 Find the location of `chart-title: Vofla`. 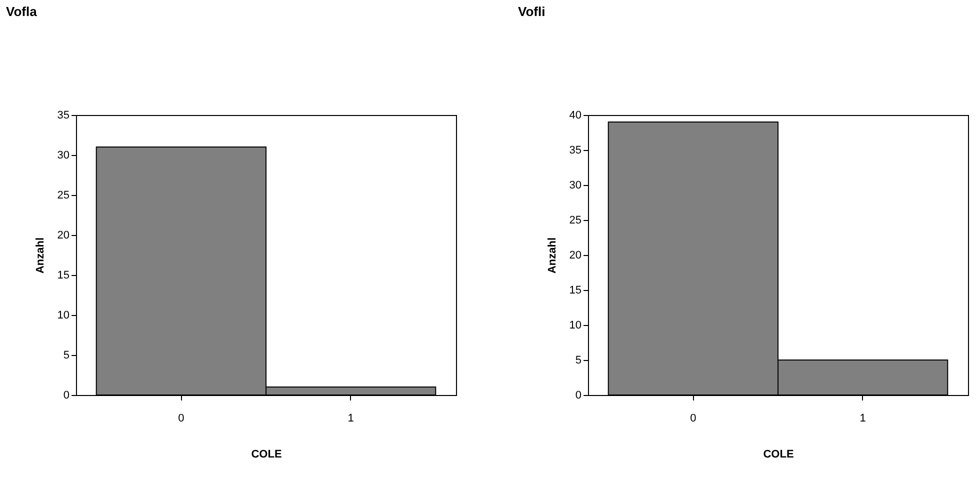

chart-title: Vofla is located at coordinates (22, 11).